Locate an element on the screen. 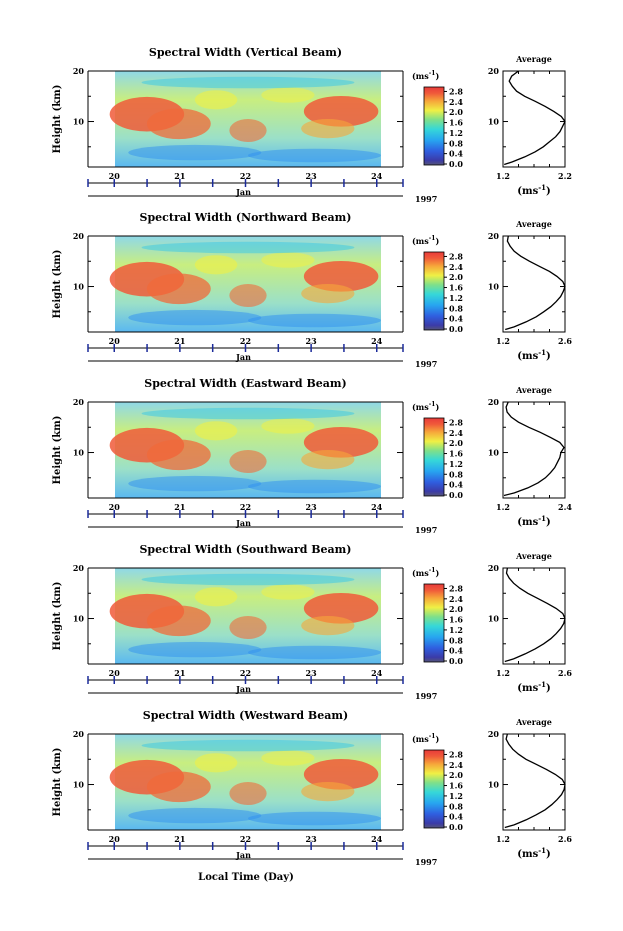 The image size is (623, 931). avg-y-tick-label: 20 is located at coordinates (494, 402).